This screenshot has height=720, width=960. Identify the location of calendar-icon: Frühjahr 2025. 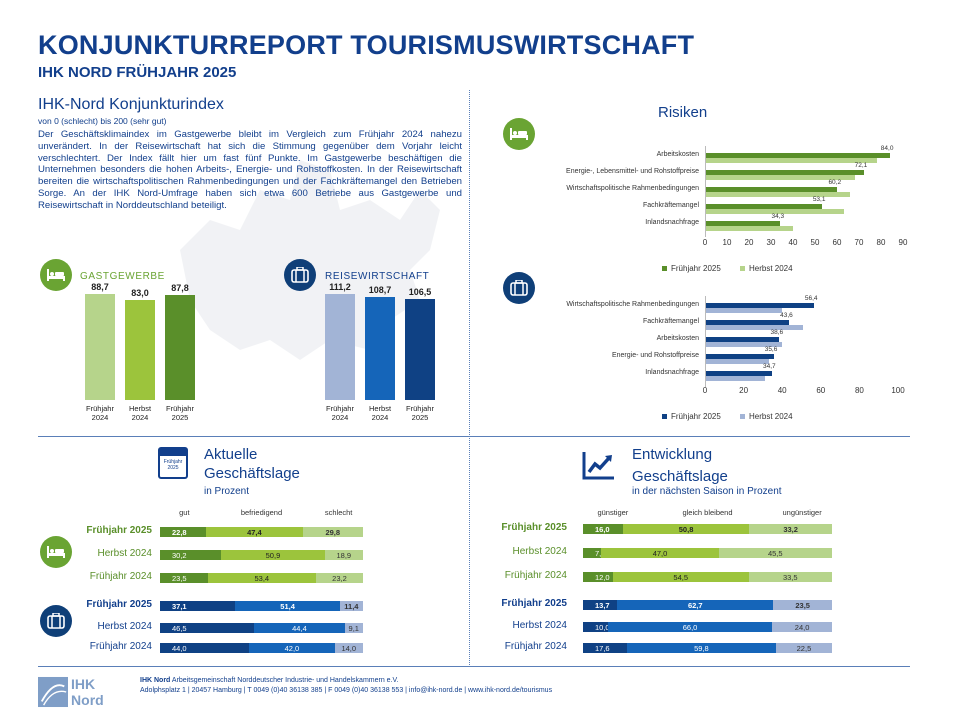
(173, 463).